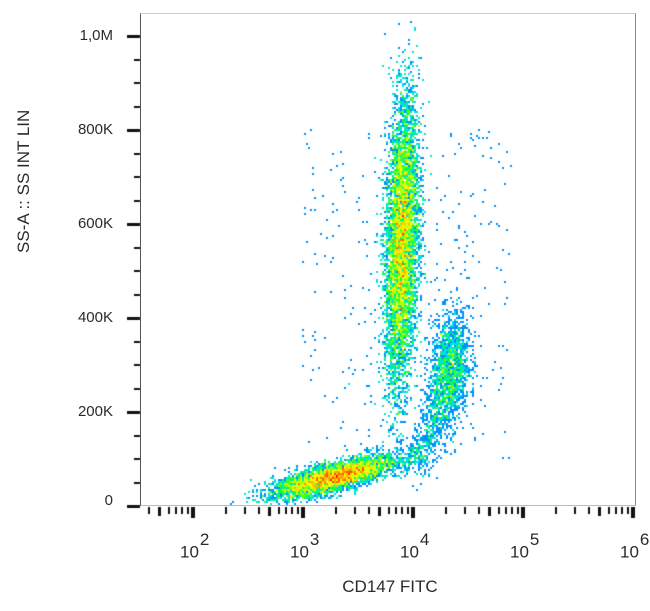 This screenshot has width=650, height=611. I want to click on y-tick-label: 200K, so click(95, 411).